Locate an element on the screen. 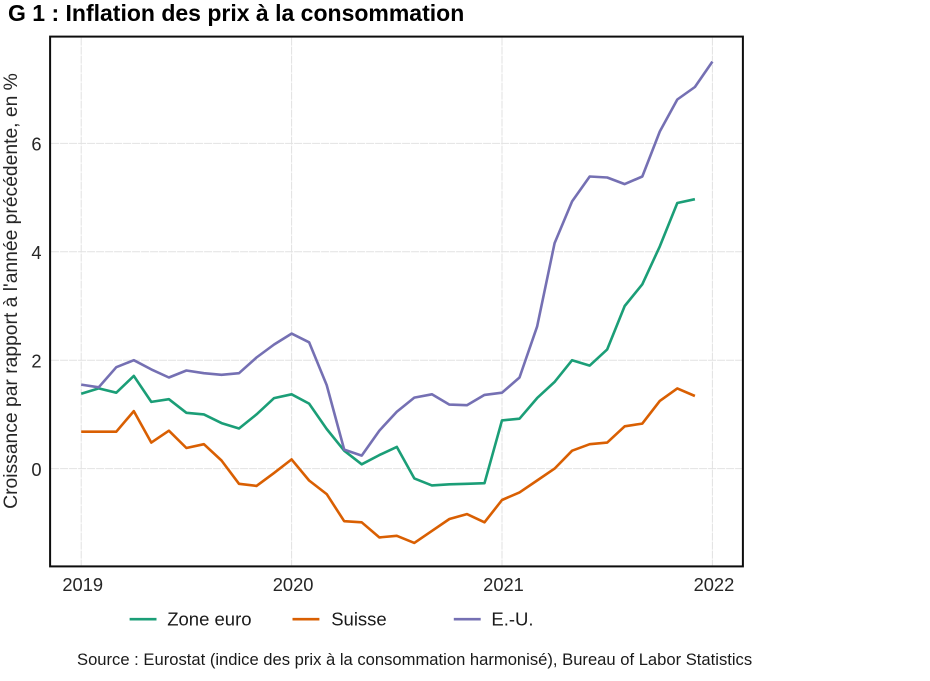 The image size is (930, 681). svg-text: 2020 is located at coordinates (293, 584).